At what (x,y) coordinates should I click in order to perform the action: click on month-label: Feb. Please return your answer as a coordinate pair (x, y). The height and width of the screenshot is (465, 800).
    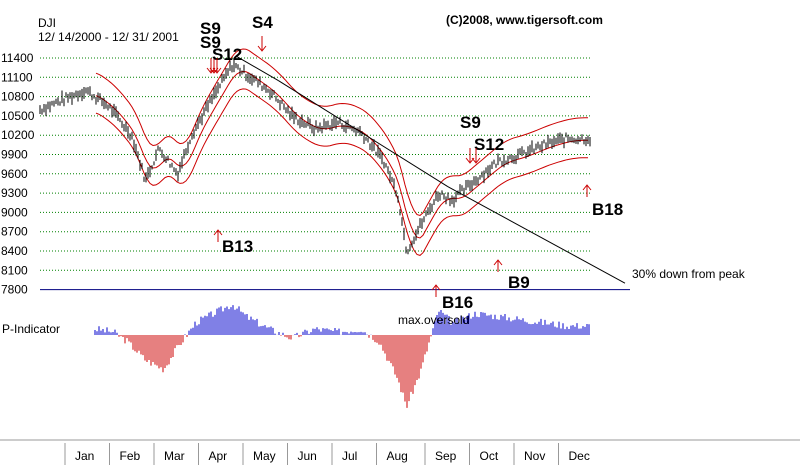
    Looking at the image, I should click on (130, 456).